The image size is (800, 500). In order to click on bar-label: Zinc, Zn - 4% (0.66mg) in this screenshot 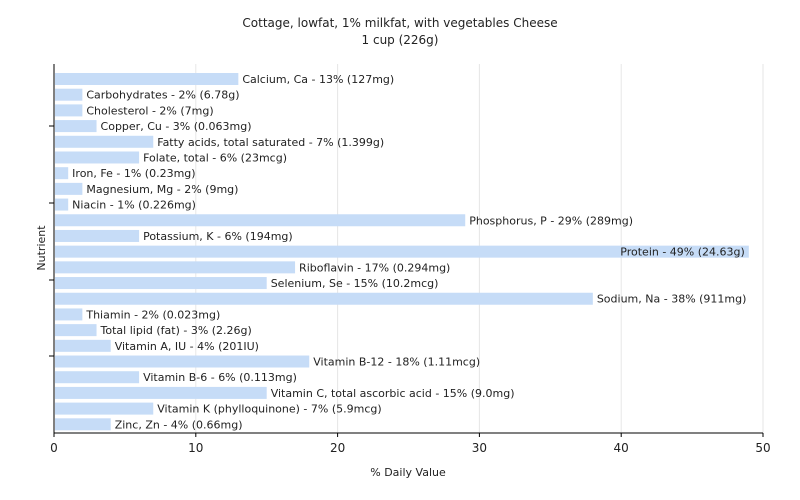, I will do `click(179, 424)`.